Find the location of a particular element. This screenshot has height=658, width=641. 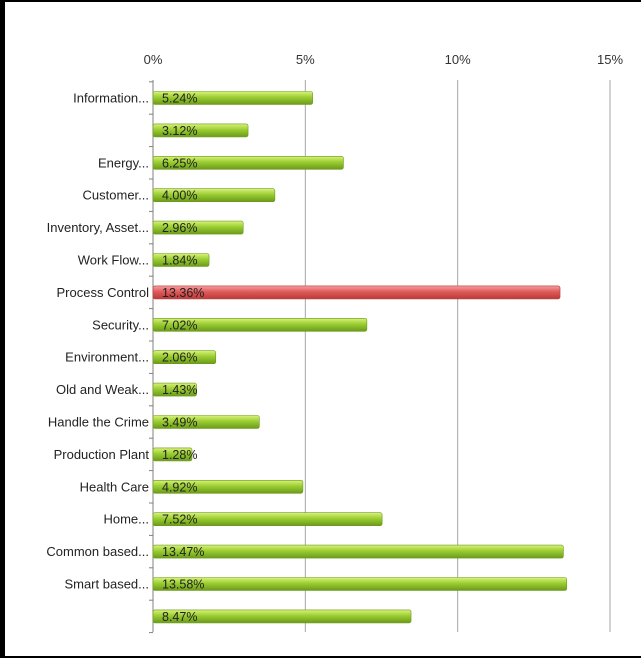

x-tick-label: 5% is located at coordinates (305, 59).